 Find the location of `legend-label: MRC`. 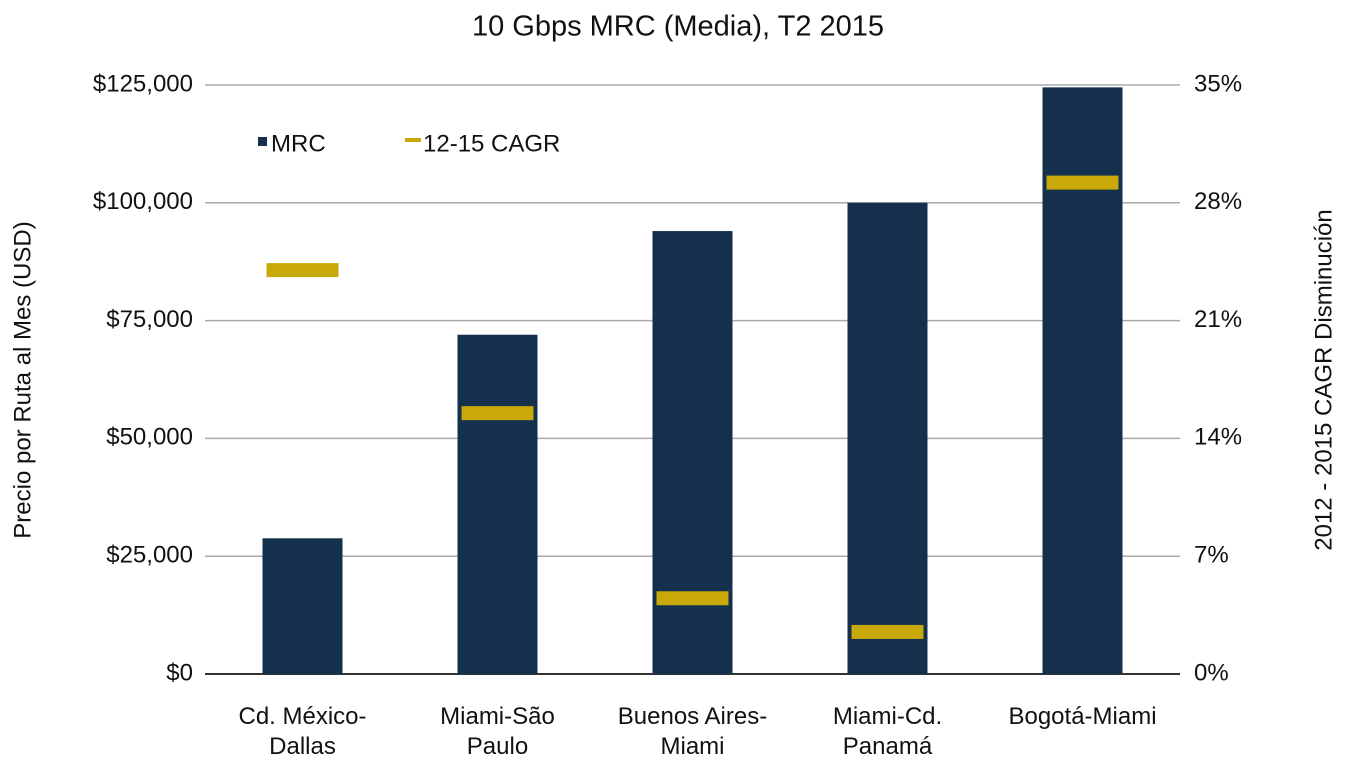

legend-label: MRC is located at coordinates (298, 143).